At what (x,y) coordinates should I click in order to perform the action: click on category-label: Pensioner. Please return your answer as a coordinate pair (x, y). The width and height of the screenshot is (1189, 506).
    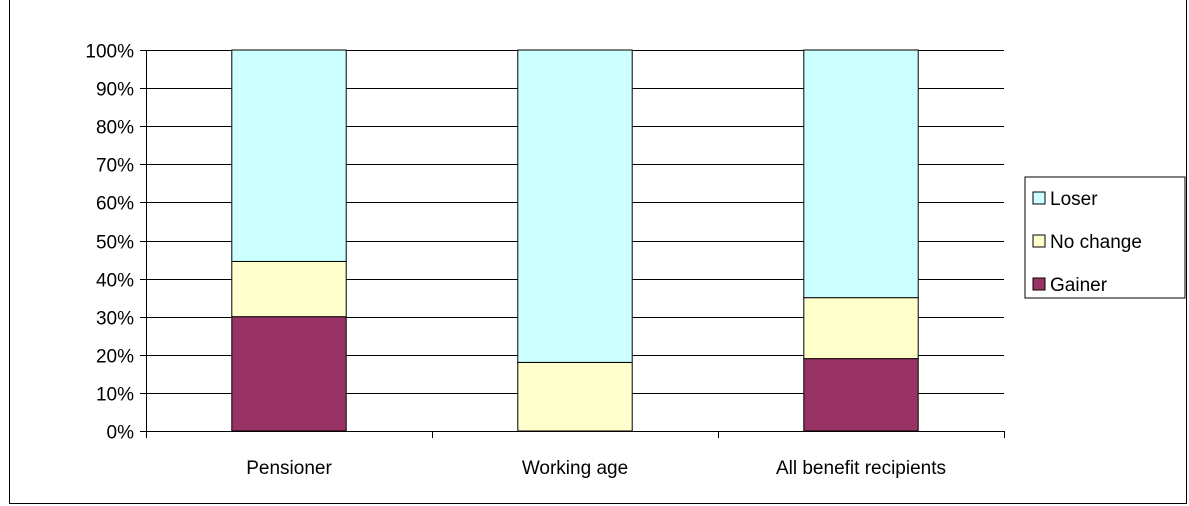
    Looking at the image, I should click on (289, 468).